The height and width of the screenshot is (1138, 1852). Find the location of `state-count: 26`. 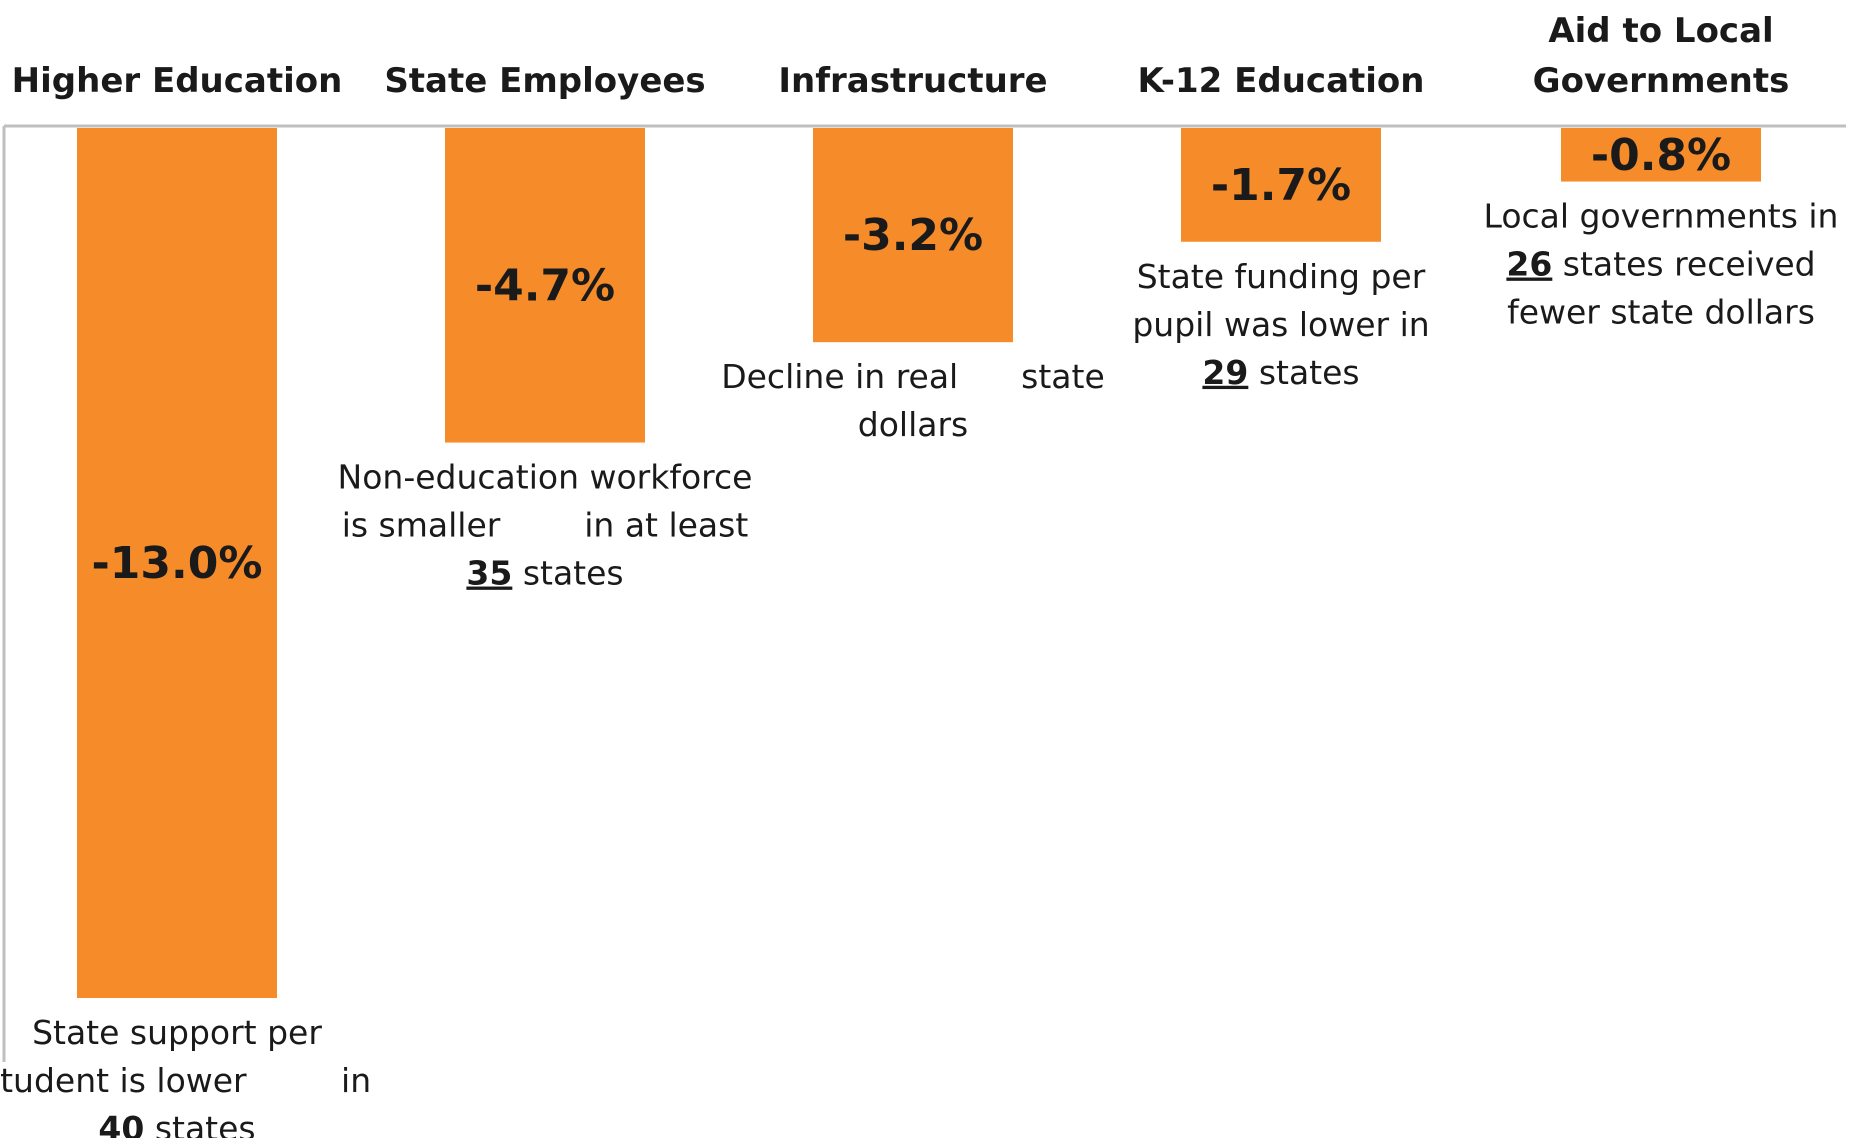

state-count: 26 is located at coordinates (1529, 264).